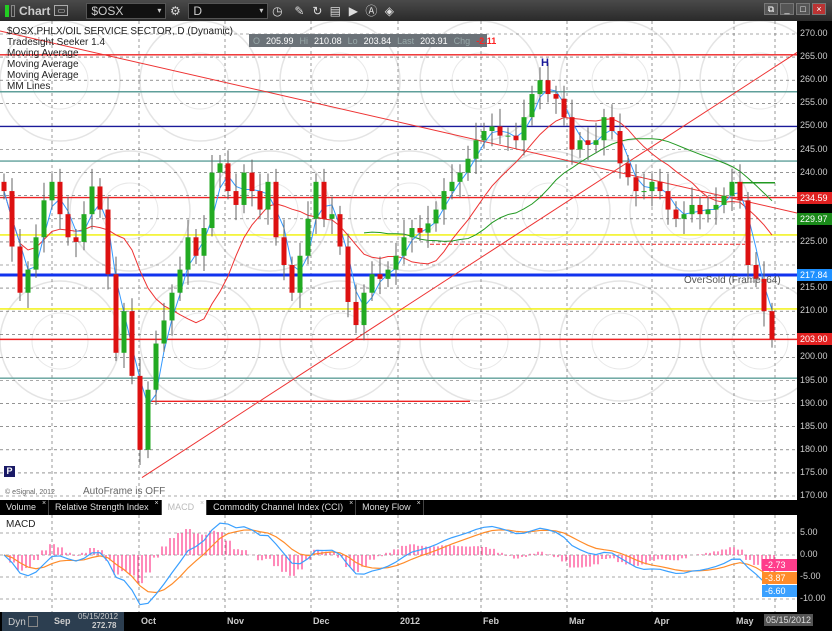 Image resolution: width=832 pixels, height=631 pixels. I want to click on maximize-icon: □, so click(803, 9).